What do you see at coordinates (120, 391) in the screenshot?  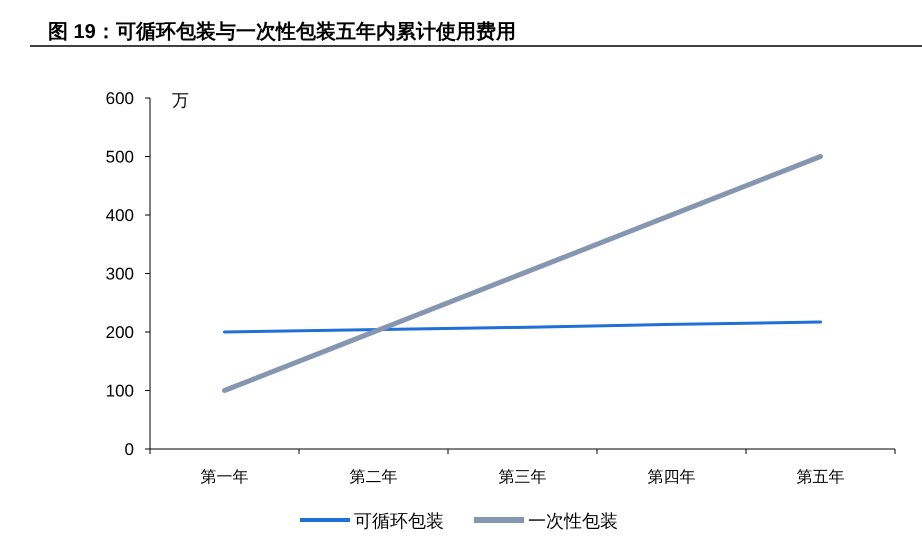 I see `y-tick-label: 100` at bounding box center [120, 391].